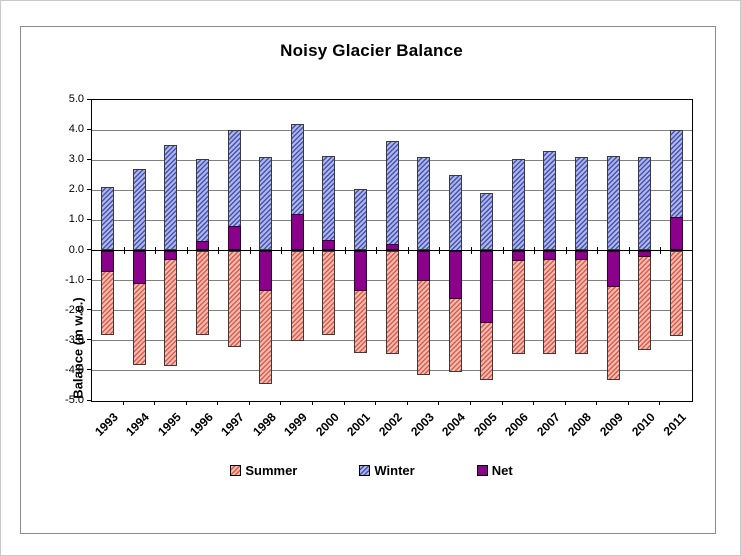  I want to click on bar-winter-2009, so click(613, 203).